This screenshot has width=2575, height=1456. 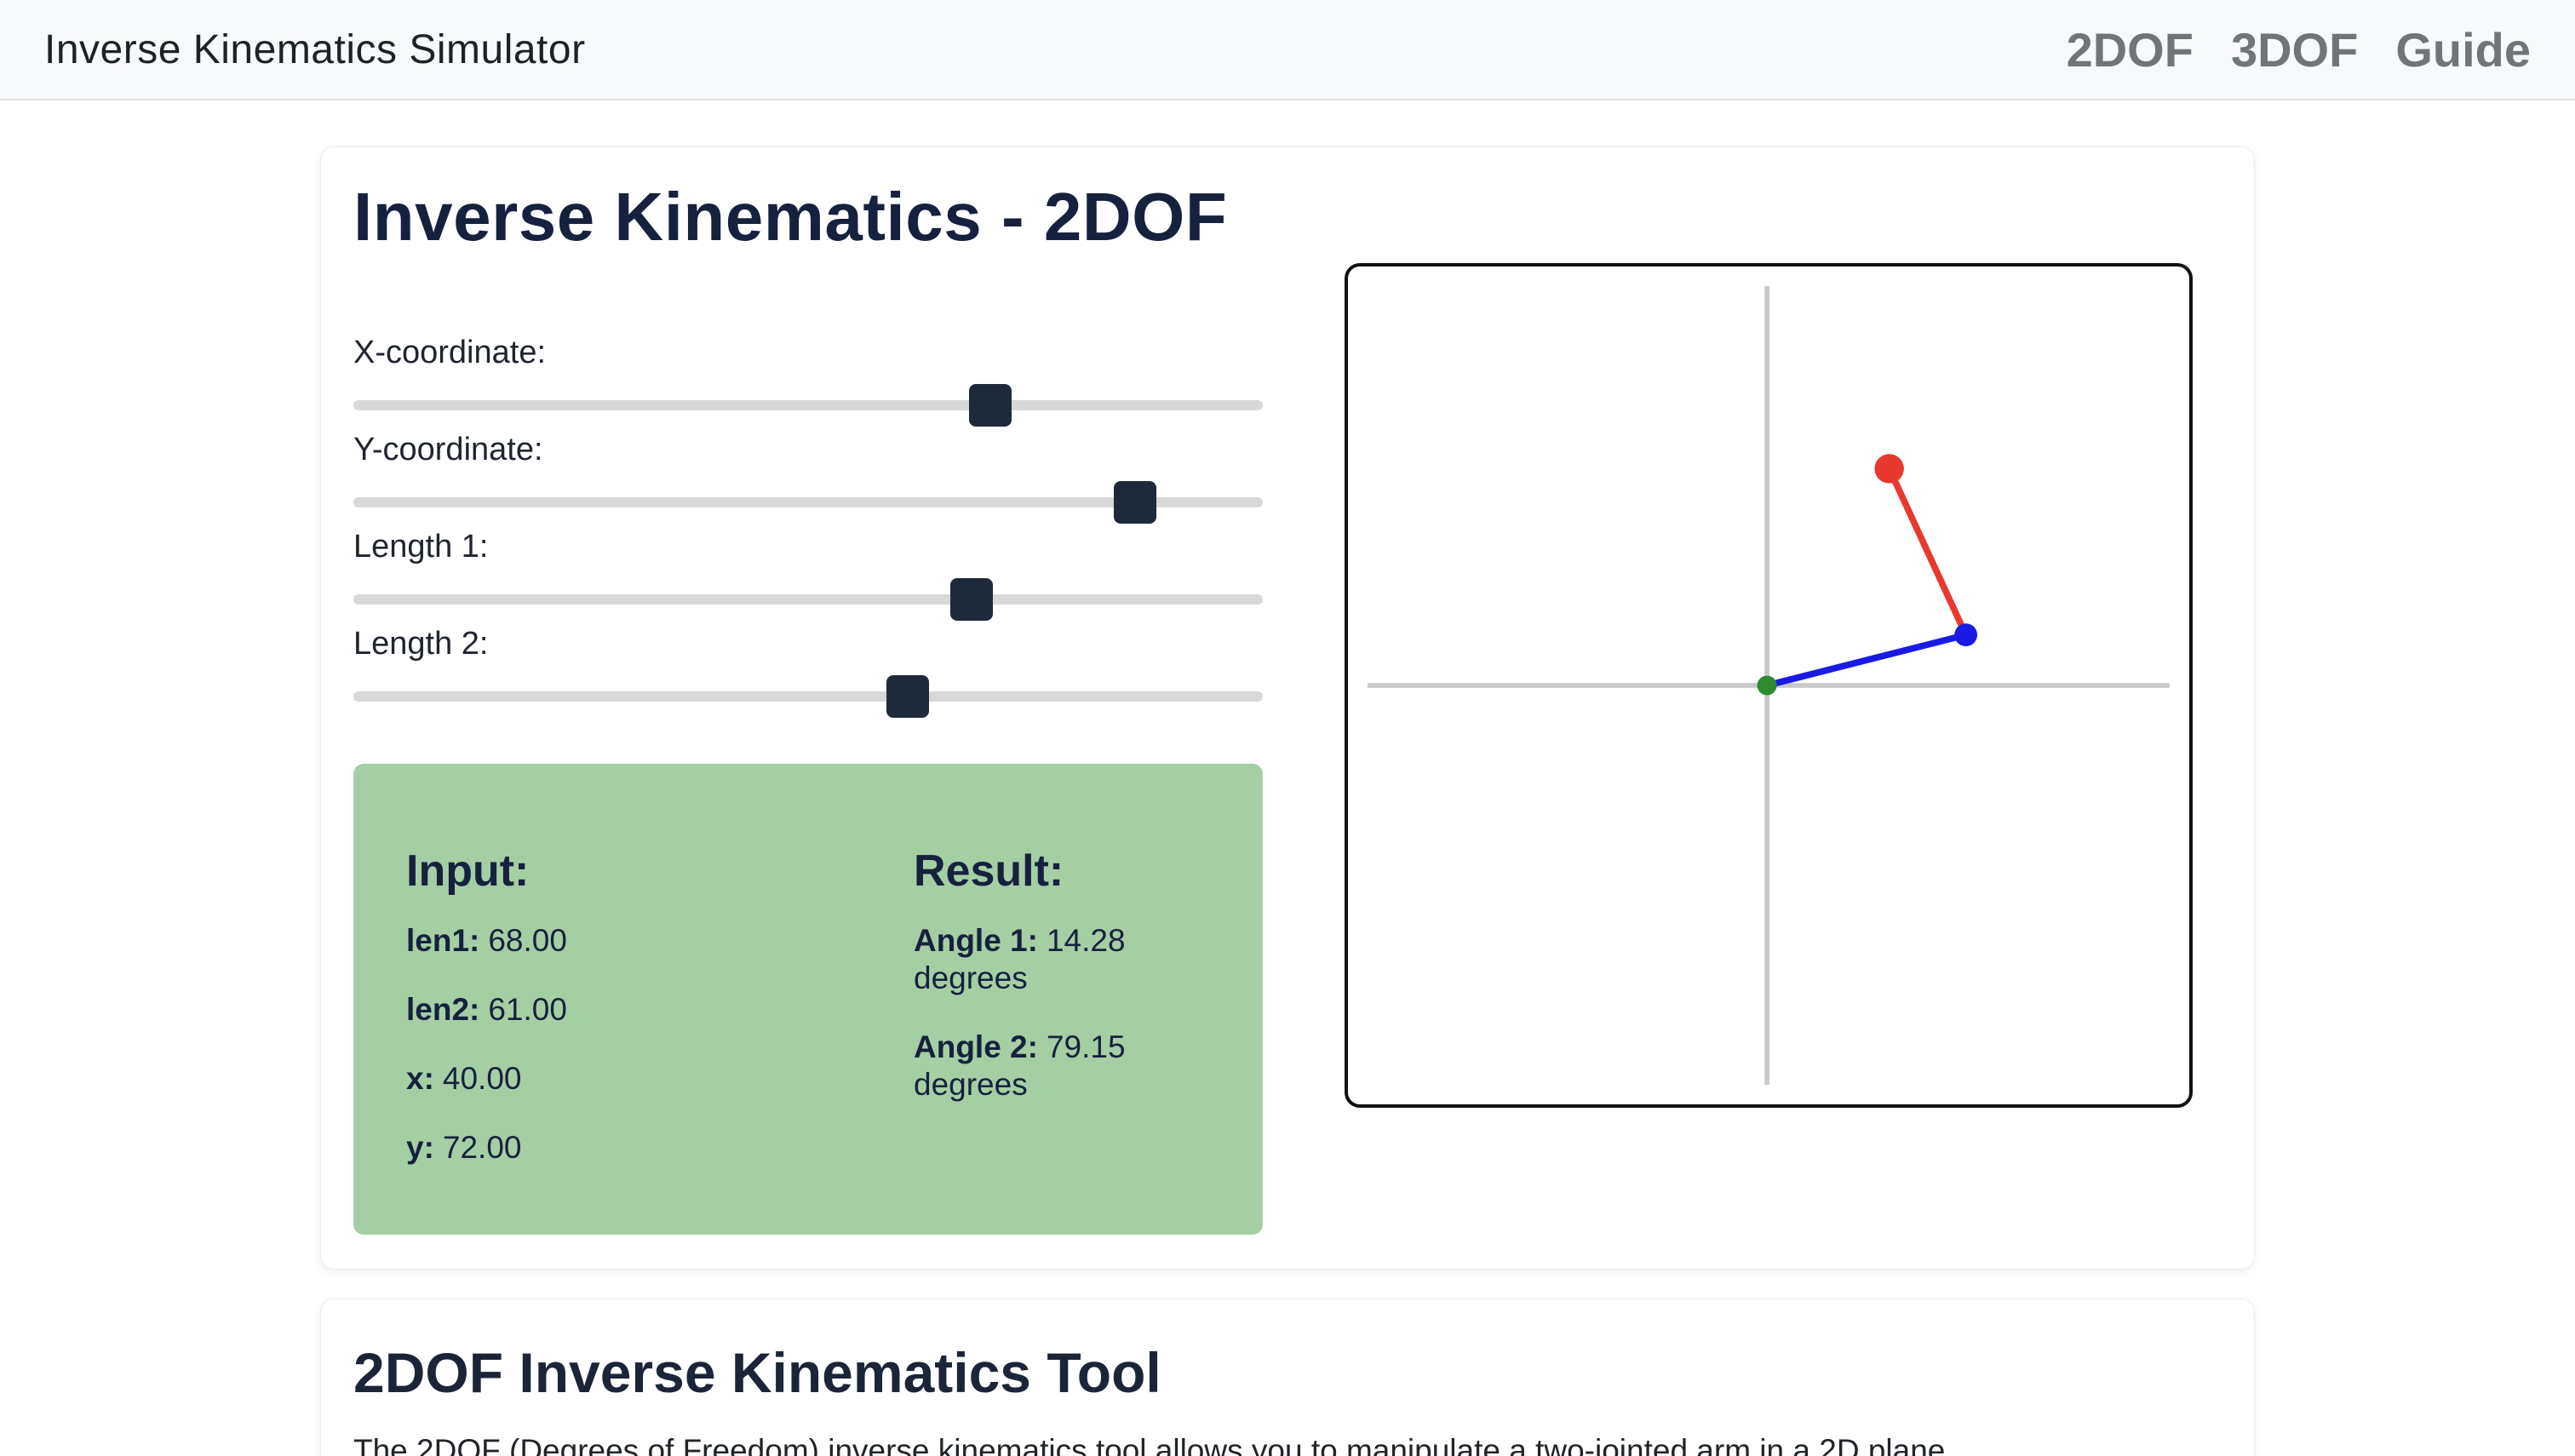 I want to click on input-len1: len1: 68.00, so click(x=486, y=941).